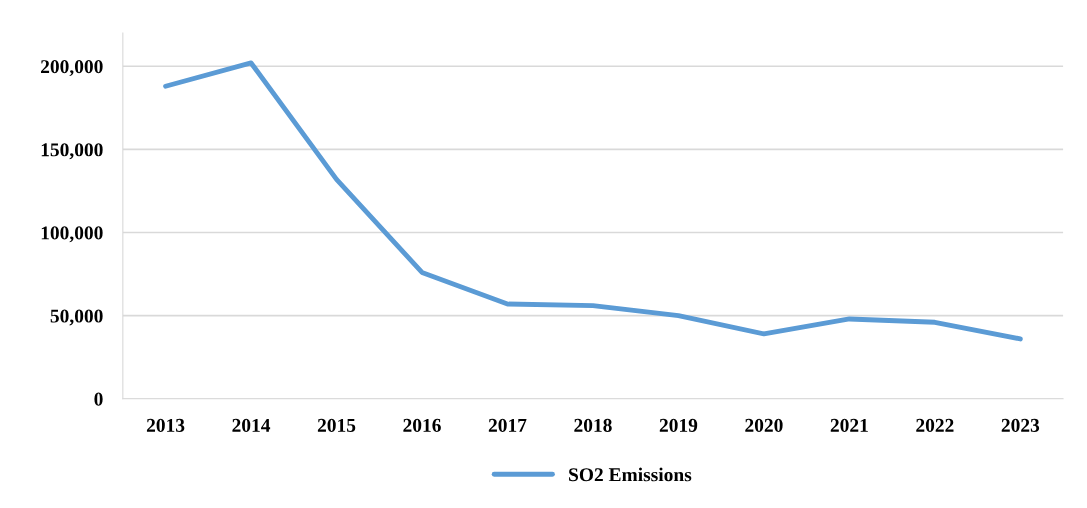 The image size is (1087, 508). What do you see at coordinates (165, 425) in the screenshot?
I see `x-tick-label: 2013` at bounding box center [165, 425].